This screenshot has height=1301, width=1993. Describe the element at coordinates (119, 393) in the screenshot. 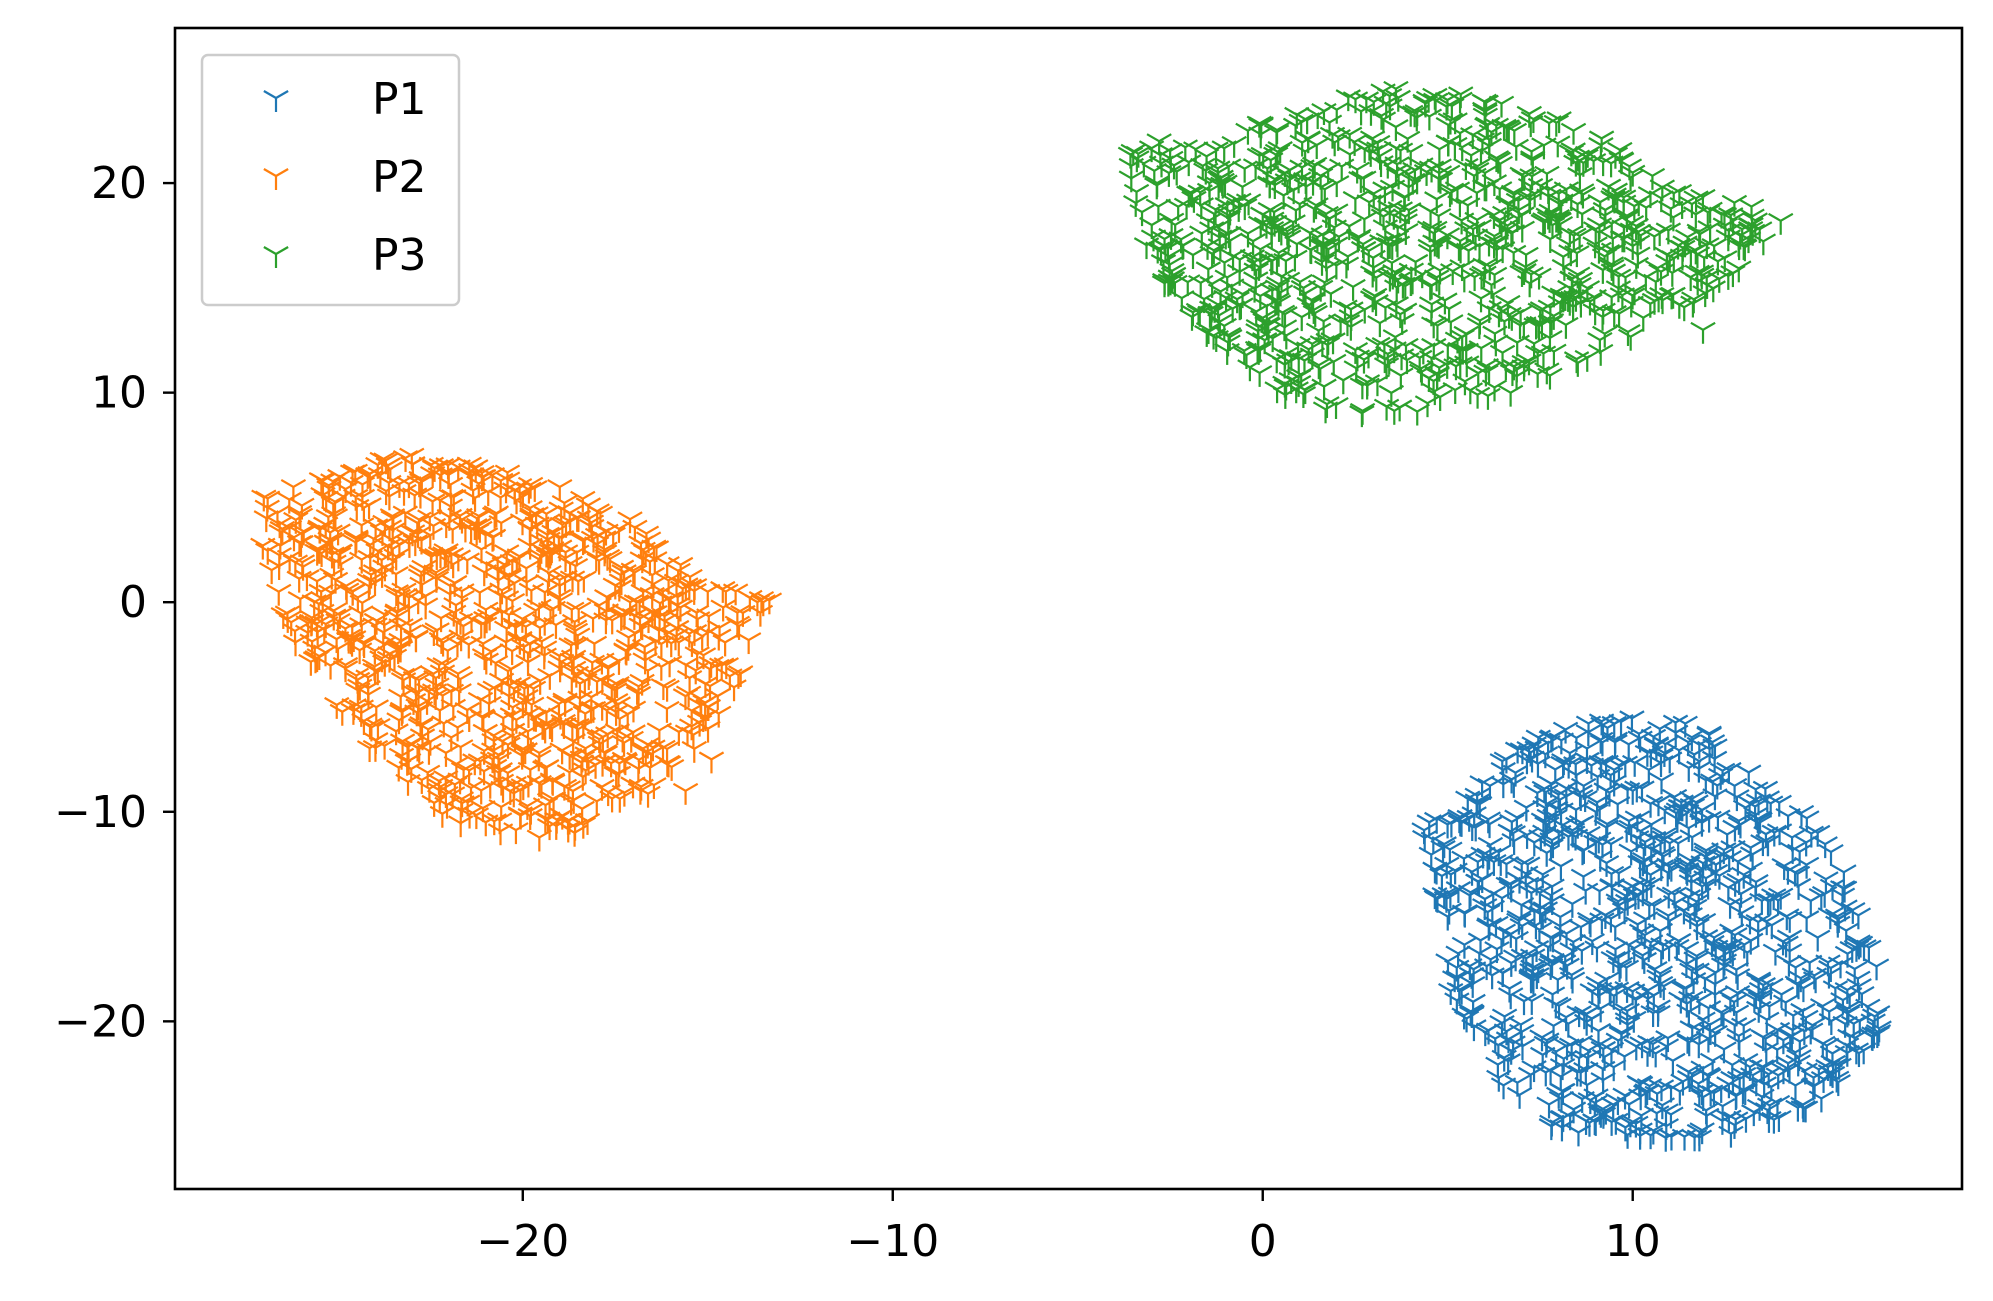

I see `y-tick-label: 10` at that location.